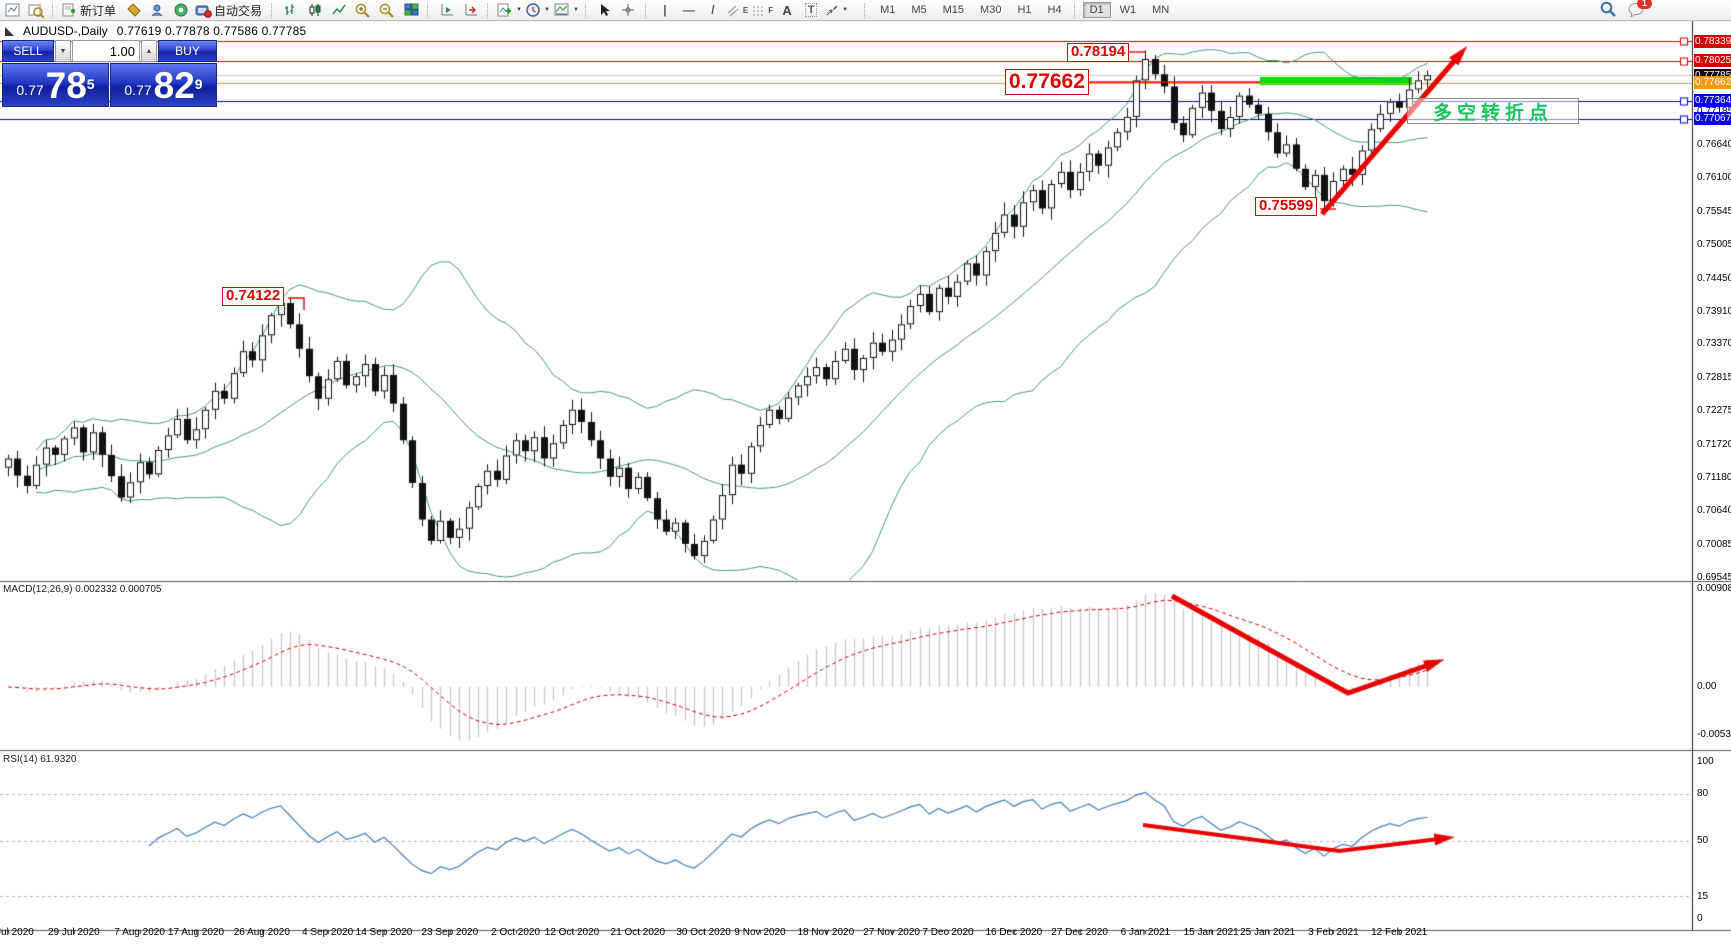 Image resolution: width=1731 pixels, height=945 pixels. What do you see at coordinates (30, 90) in the screenshot?
I see `sell-price-prefix: 0.77` at bounding box center [30, 90].